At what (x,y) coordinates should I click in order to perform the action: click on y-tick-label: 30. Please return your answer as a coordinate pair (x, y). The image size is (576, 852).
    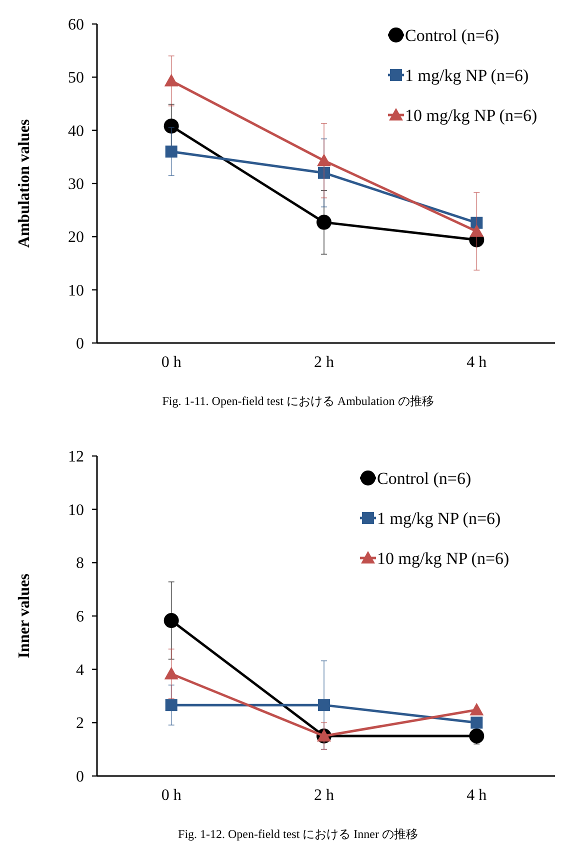
    Looking at the image, I should click on (76, 184).